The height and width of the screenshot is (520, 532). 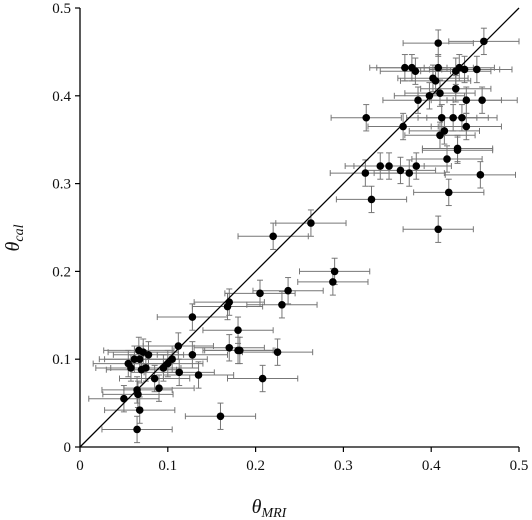 I want to click on x-tick-label: 0.1, so click(x=167, y=466).